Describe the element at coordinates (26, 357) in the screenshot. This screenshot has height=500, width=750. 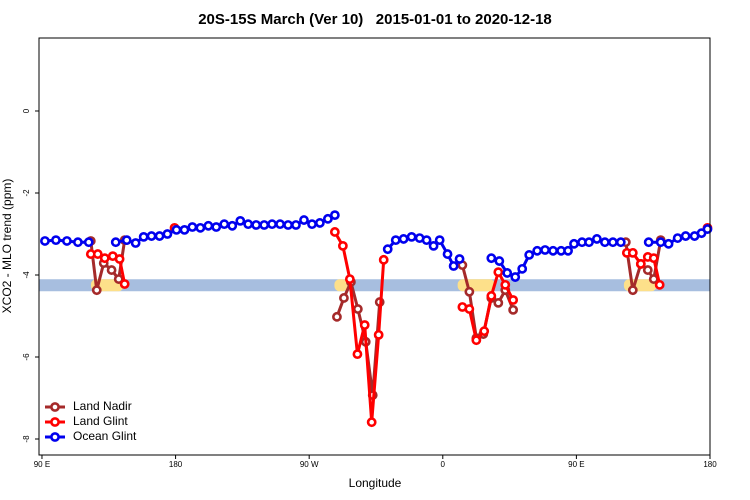
I see `y-tick-label: -6` at that location.